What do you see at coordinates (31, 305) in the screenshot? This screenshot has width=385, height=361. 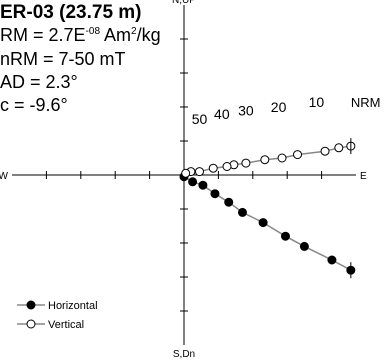 I see `legend-horizontal-marker` at bounding box center [31, 305].